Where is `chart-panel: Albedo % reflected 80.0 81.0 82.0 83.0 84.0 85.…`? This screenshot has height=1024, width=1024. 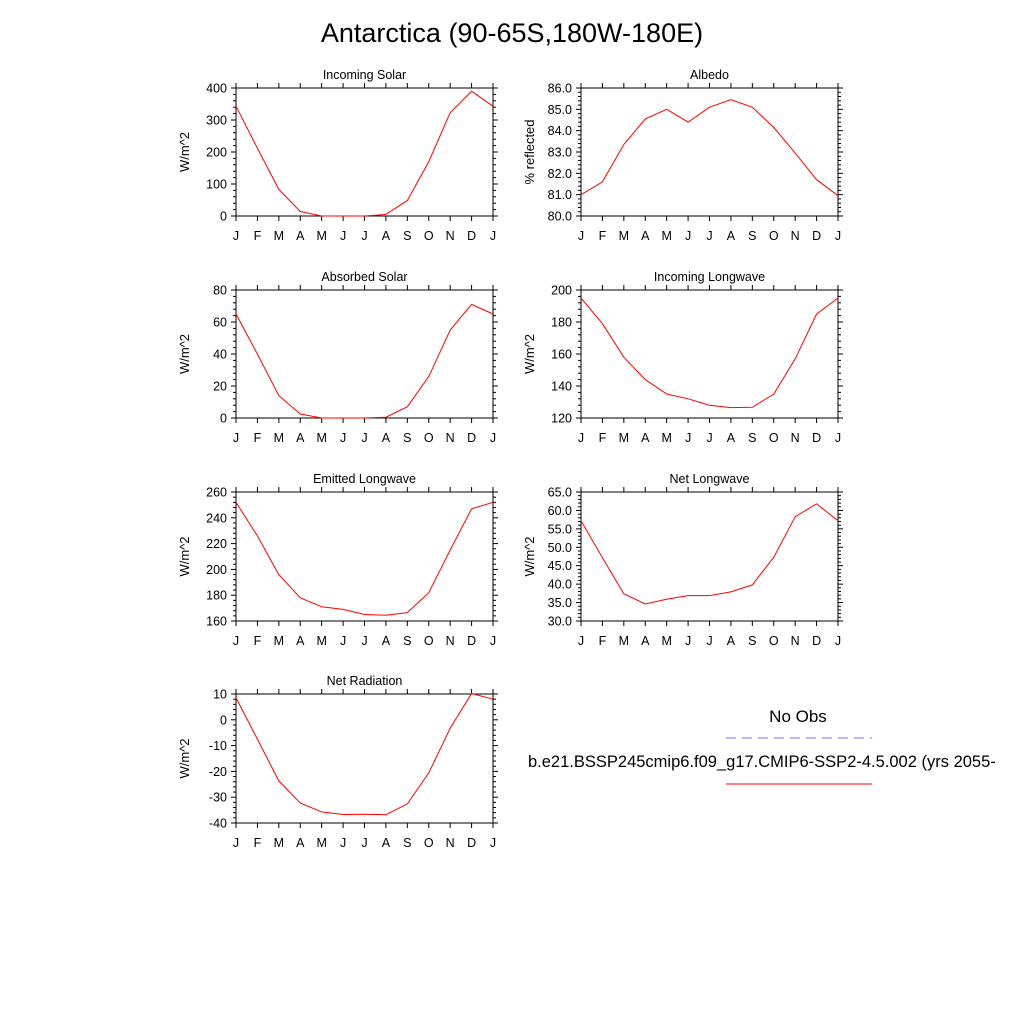 chart-panel: Albedo % reflected 80.0 81.0 82.0 83.0 84.0 85.… is located at coordinates (682, 155).